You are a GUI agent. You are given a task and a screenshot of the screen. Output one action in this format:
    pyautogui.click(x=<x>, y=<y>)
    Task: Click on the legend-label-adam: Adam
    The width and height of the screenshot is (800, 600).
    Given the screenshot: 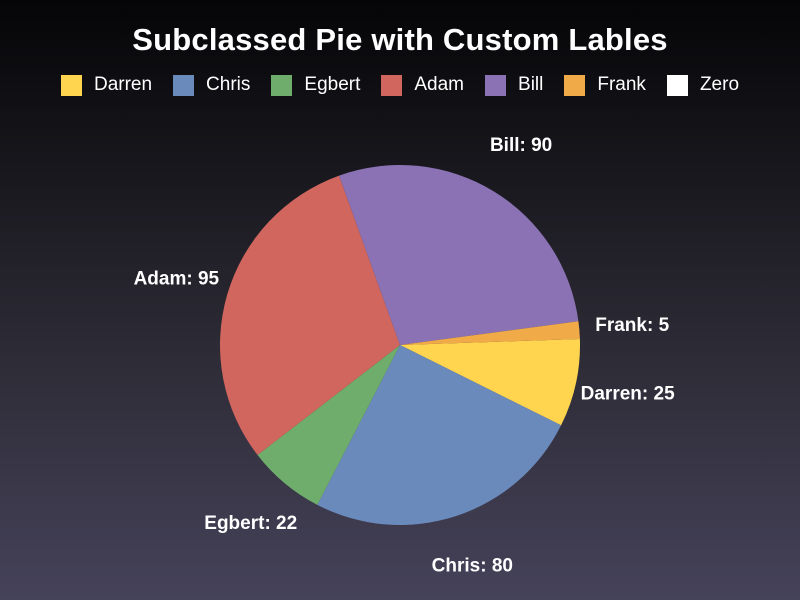 What is the action you would take?
    pyautogui.click(x=439, y=84)
    